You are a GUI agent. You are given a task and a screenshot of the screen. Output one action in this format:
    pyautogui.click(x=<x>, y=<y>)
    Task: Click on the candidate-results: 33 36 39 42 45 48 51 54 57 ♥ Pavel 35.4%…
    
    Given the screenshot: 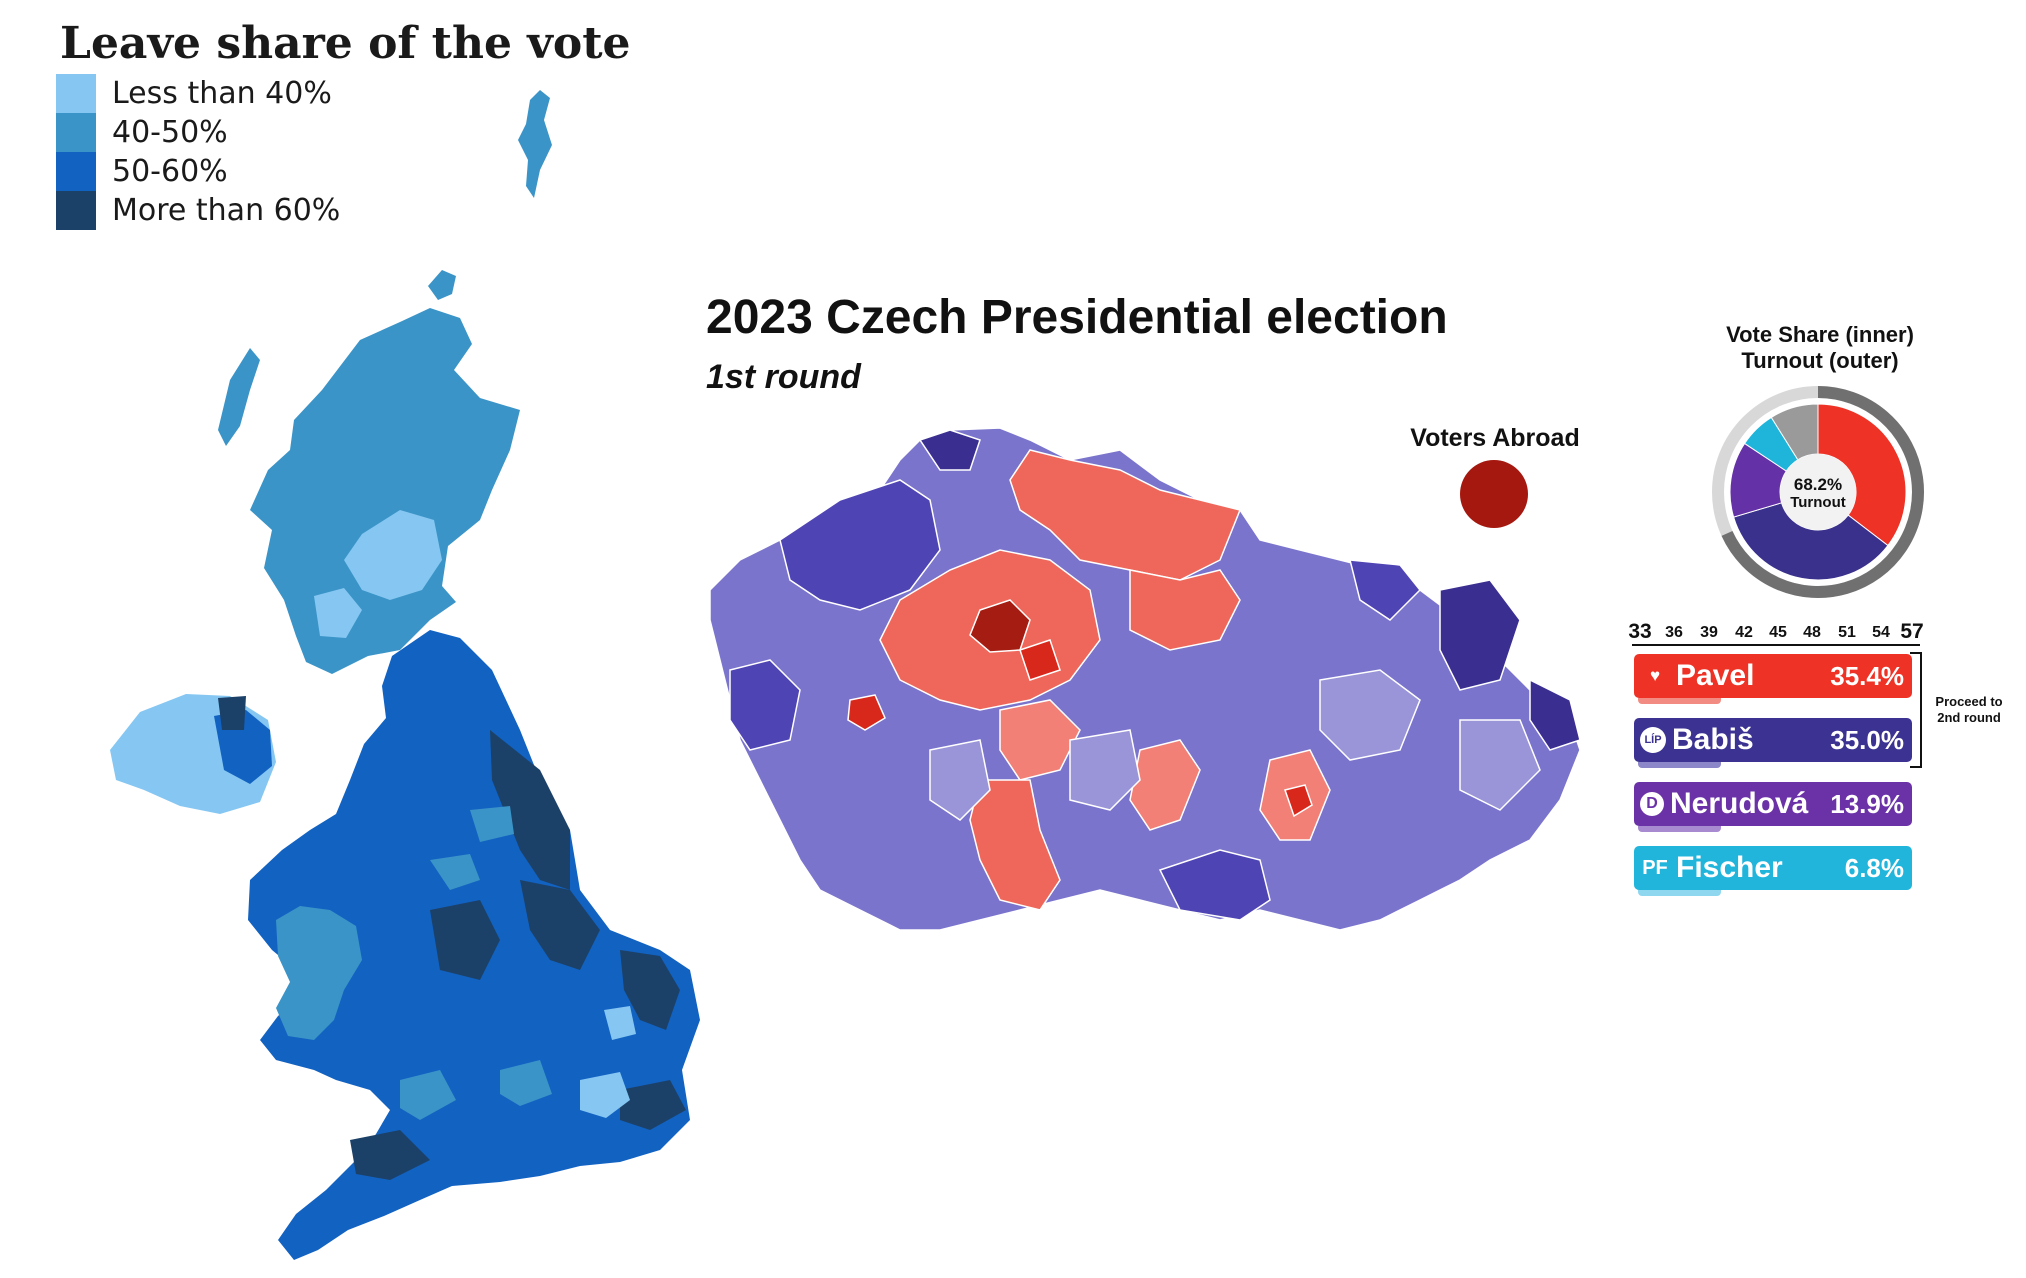 What is the action you would take?
    pyautogui.click(x=1772, y=758)
    